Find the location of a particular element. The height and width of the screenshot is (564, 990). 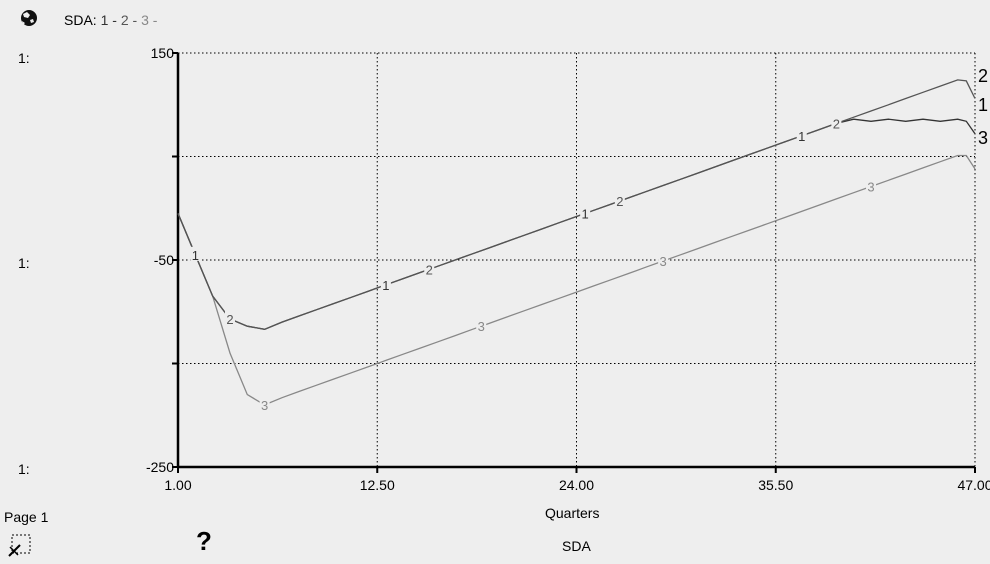

series-end-label: 2 is located at coordinates (983, 76).